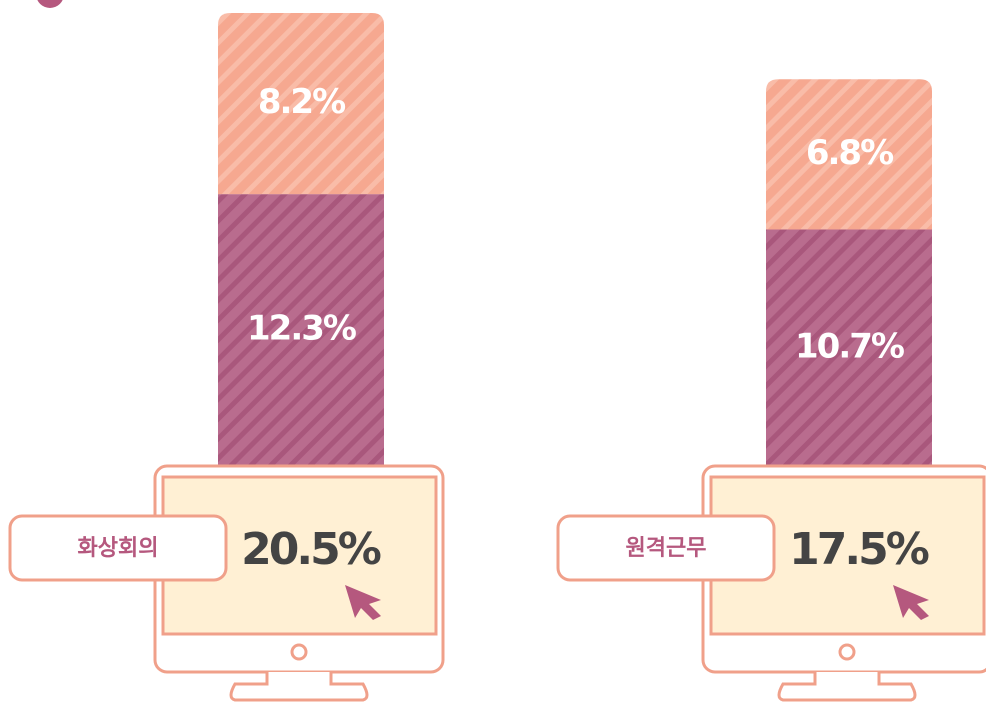 The image size is (986, 702). Describe the element at coordinates (859, 549) in the screenshot. I see `total-label: 17.5%` at that location.